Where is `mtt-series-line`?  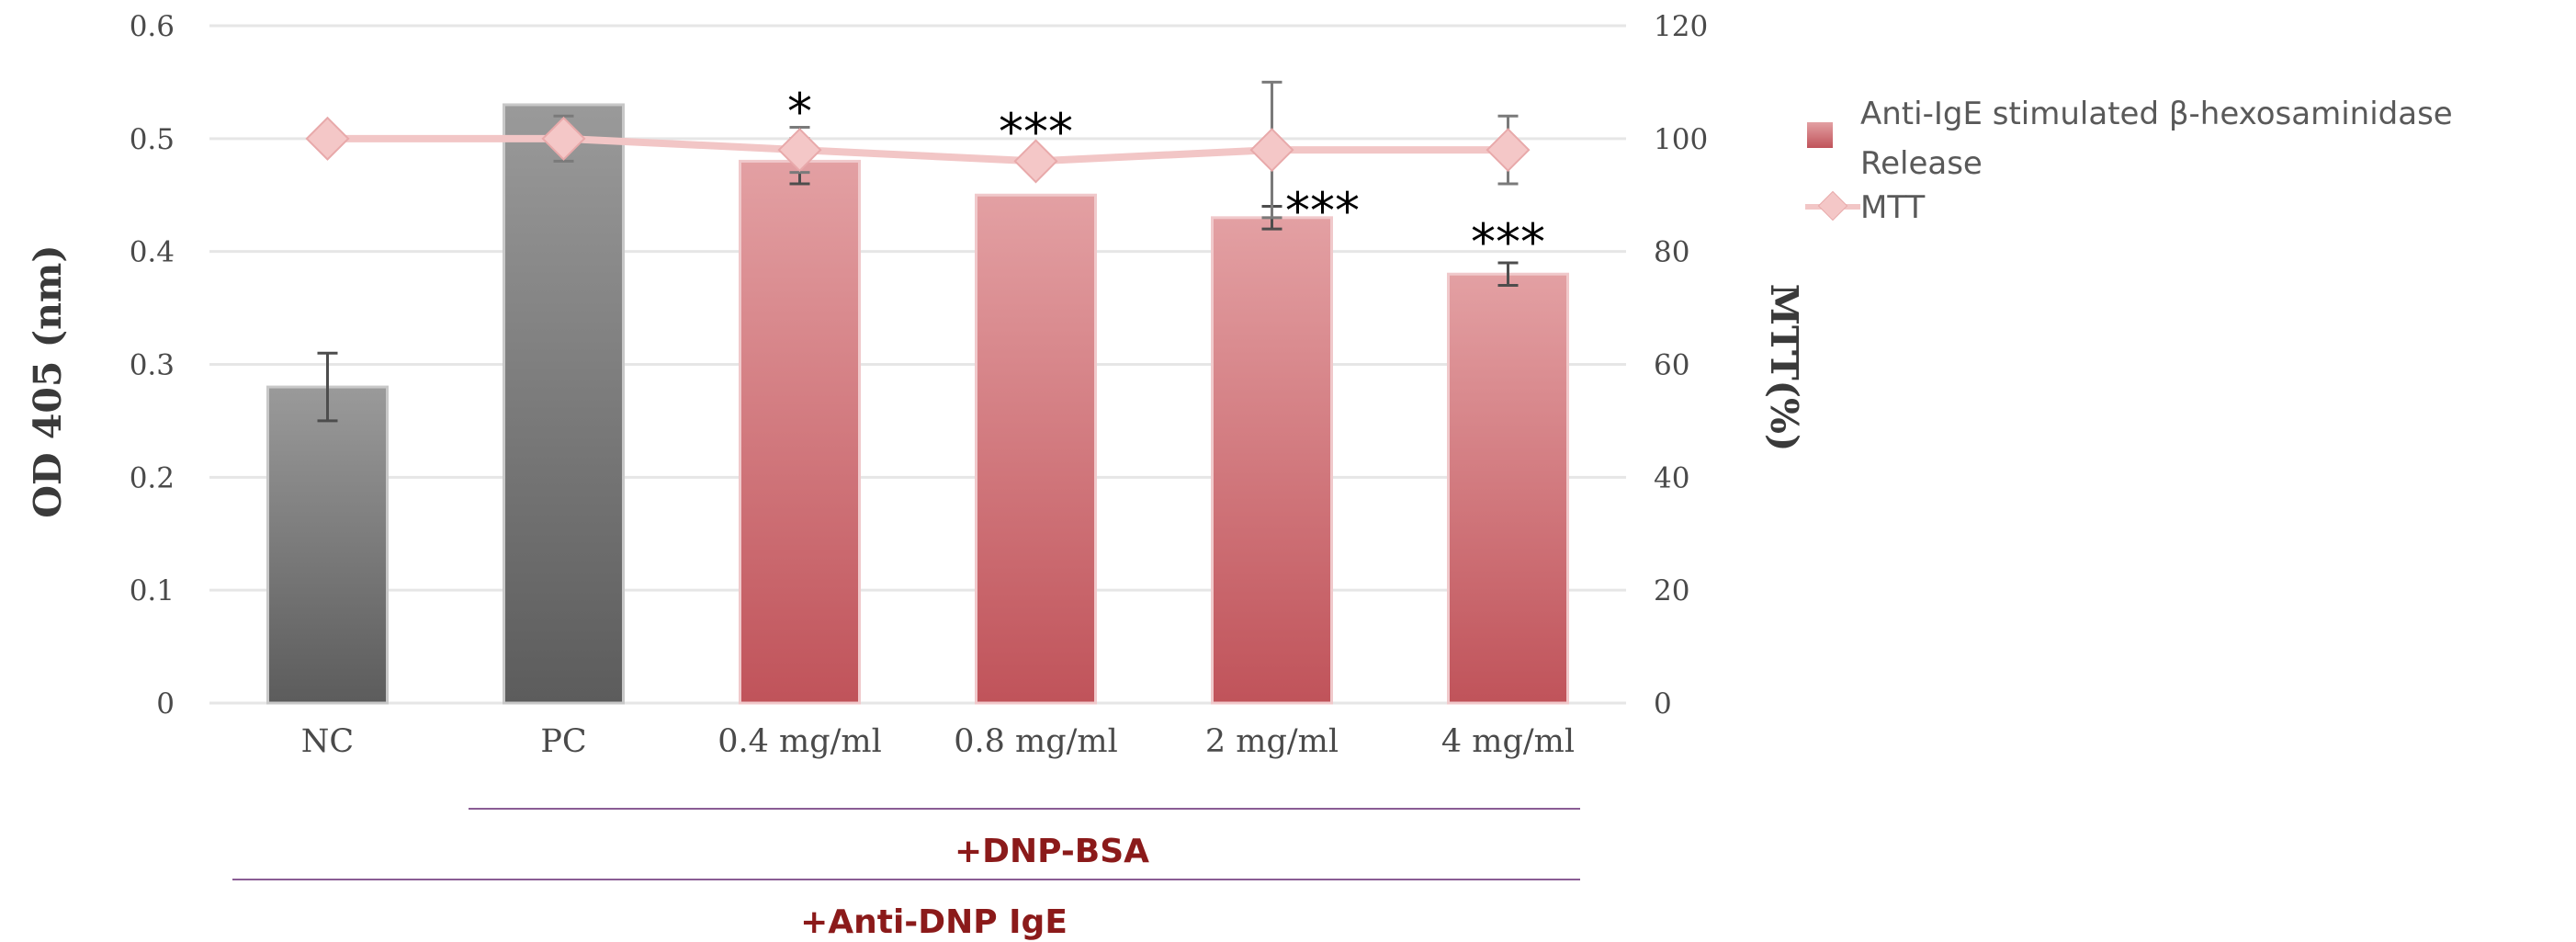 mtt-series-line is located at coordinates (917, 149).